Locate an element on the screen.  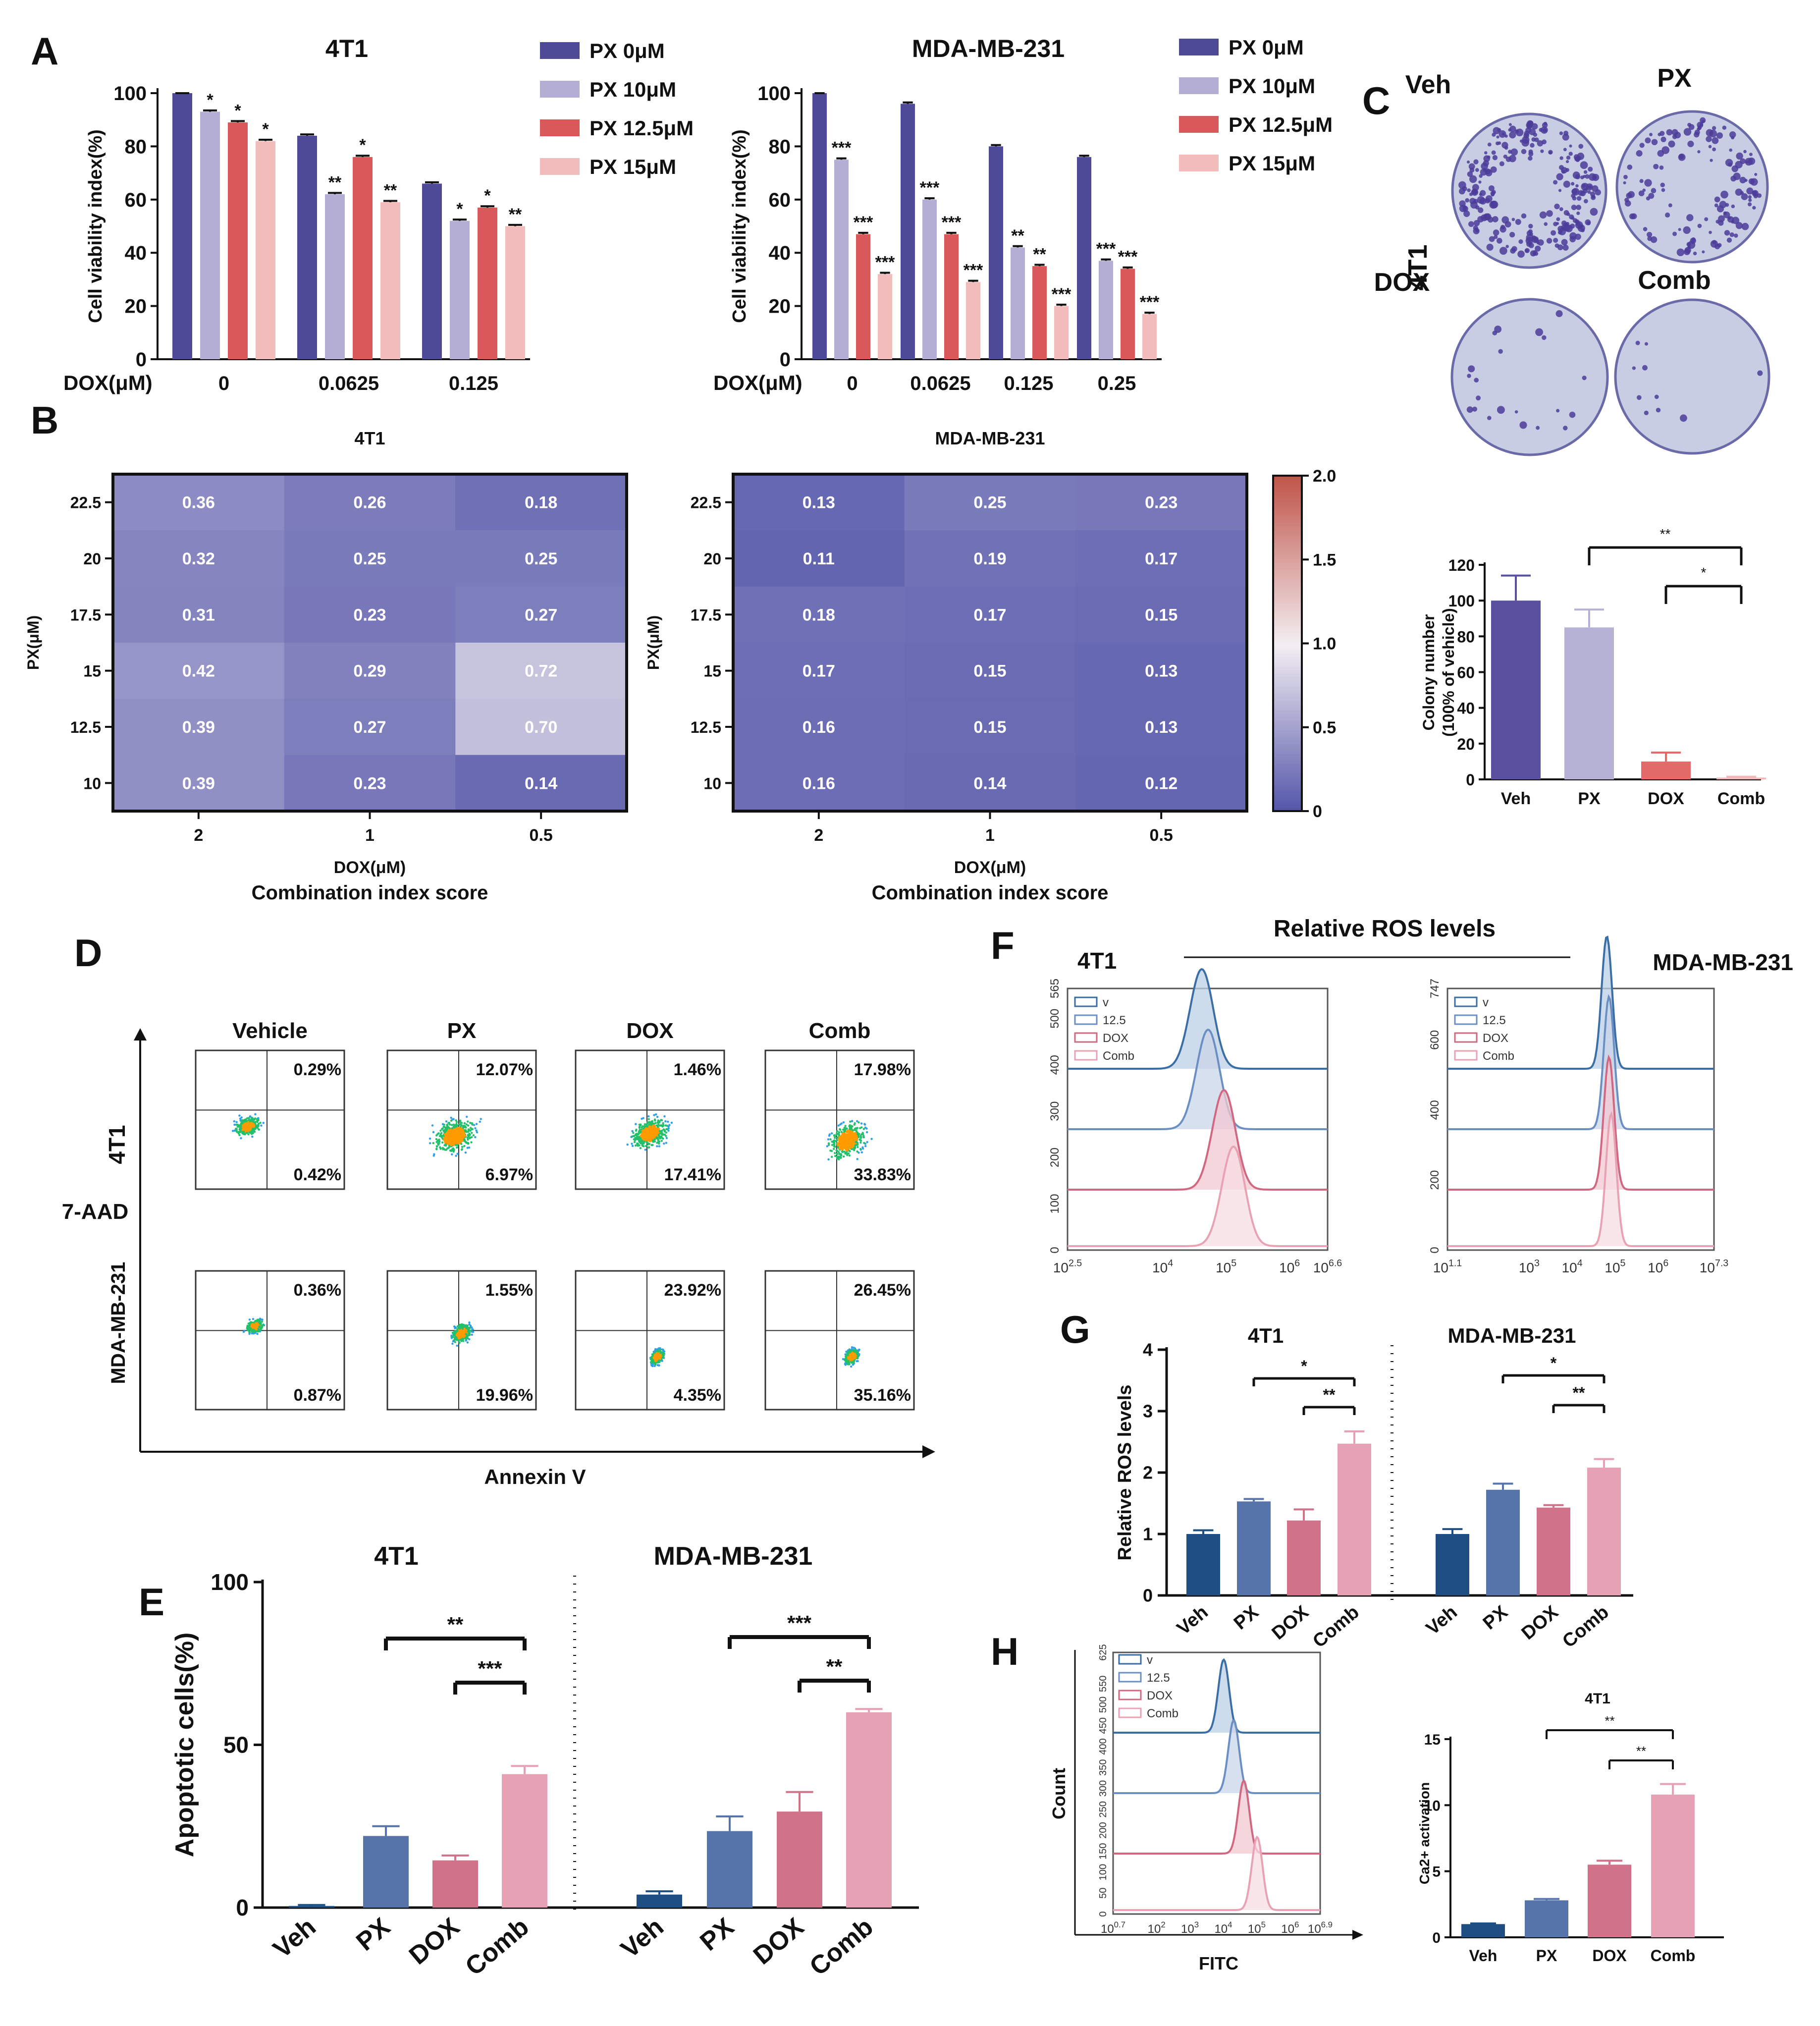
chart-title: 4T1 is located at coordinates (369, 438).